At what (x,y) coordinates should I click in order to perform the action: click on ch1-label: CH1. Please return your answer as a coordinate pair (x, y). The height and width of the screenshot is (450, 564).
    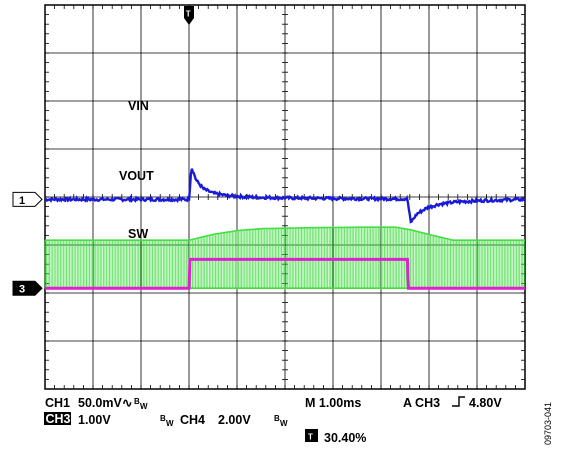
    Looking at the image, I should click on (57, 403).